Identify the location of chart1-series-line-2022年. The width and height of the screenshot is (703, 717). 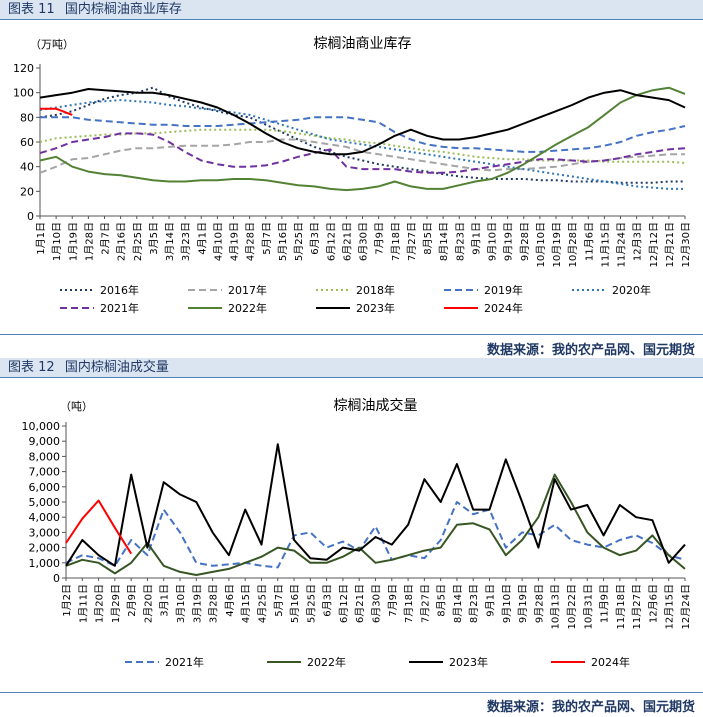
(362, 139).